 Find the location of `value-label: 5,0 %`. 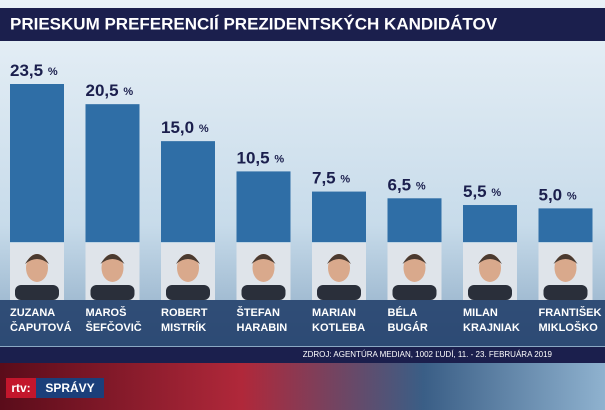

value-label: 5,0 % is located at coordinates (558, 195).